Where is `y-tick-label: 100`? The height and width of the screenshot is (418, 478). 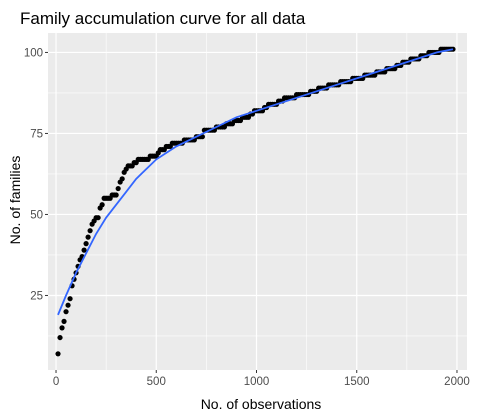 y-tick-label: 100 is located at coordinates (33, 53).